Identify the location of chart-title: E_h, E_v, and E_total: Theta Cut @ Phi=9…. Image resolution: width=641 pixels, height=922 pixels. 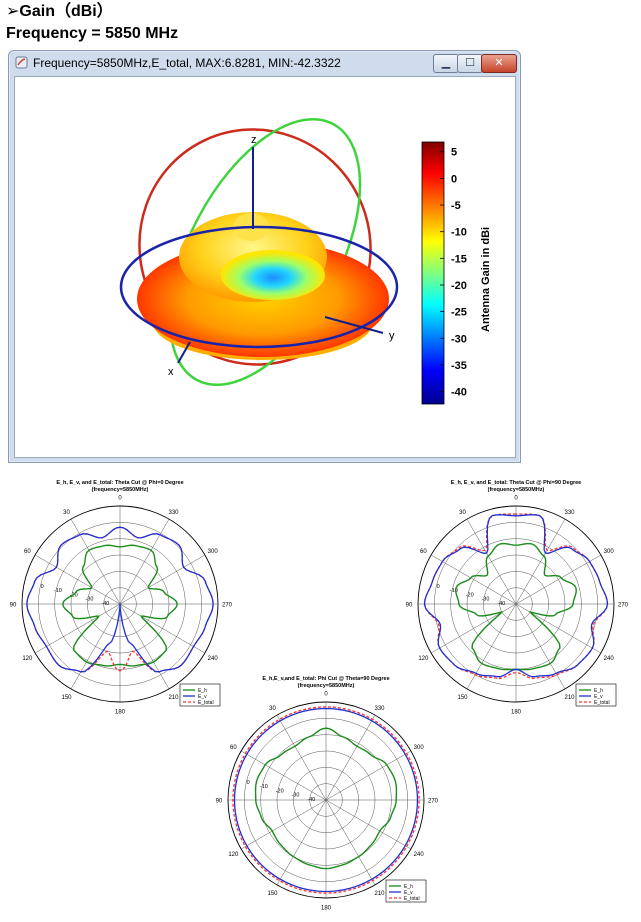
(516, 483).